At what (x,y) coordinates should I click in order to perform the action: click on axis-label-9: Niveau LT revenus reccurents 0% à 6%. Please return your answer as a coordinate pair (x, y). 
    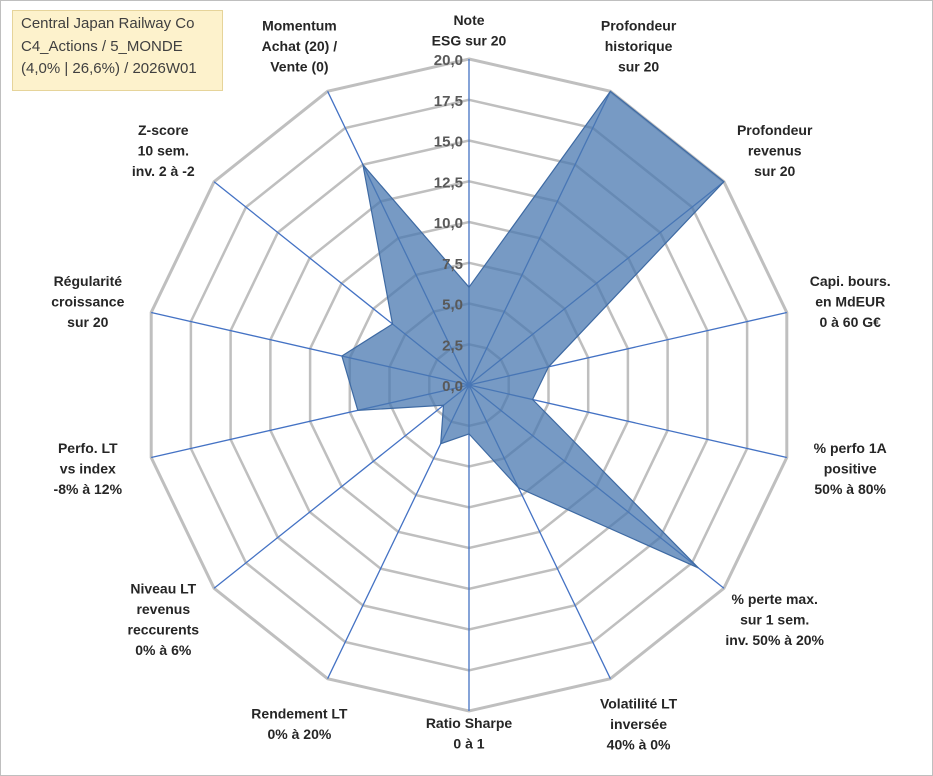
    Looking at the image, I should click on (164, 620).